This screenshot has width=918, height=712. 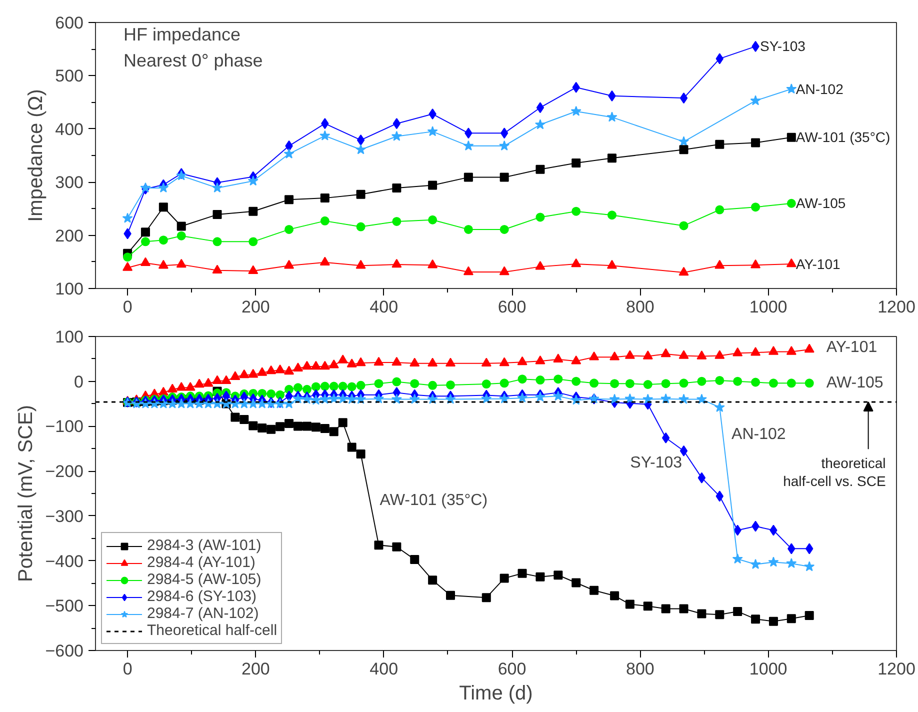 I want to click on series-label: AW-101 (35°C), so click(x=843, y=136).